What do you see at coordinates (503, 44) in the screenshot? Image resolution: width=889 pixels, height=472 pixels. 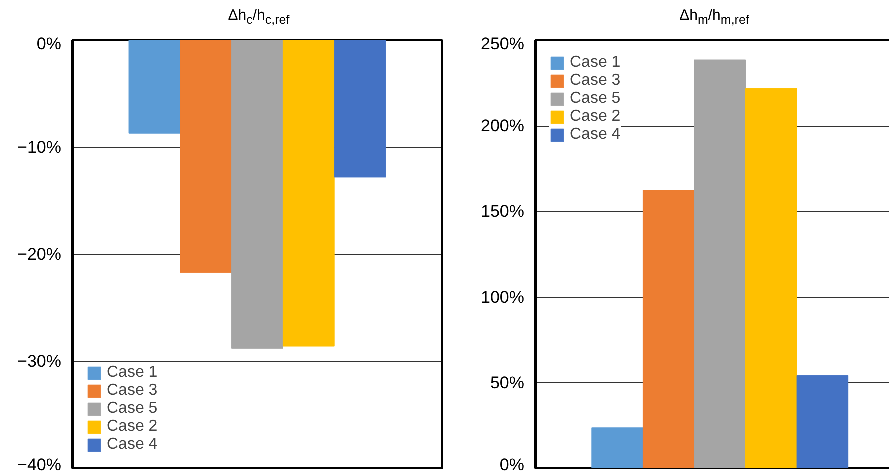 I see `y-tick-label: 250%` at bounding box center [503, 44].